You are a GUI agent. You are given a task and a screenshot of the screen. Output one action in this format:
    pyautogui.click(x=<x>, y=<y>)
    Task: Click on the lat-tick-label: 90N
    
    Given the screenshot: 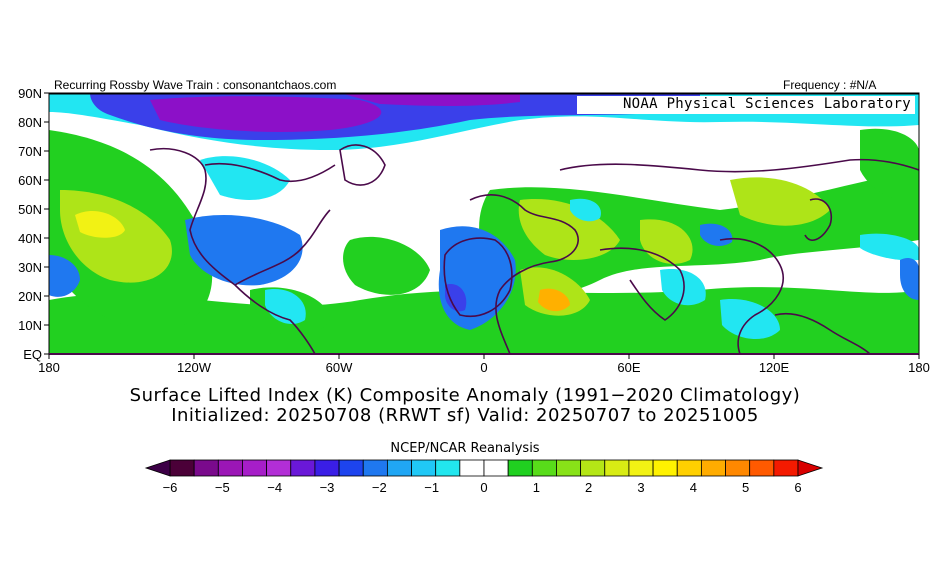 What is the action you would take?
    pyautogui.click(x=30, y=93)
    